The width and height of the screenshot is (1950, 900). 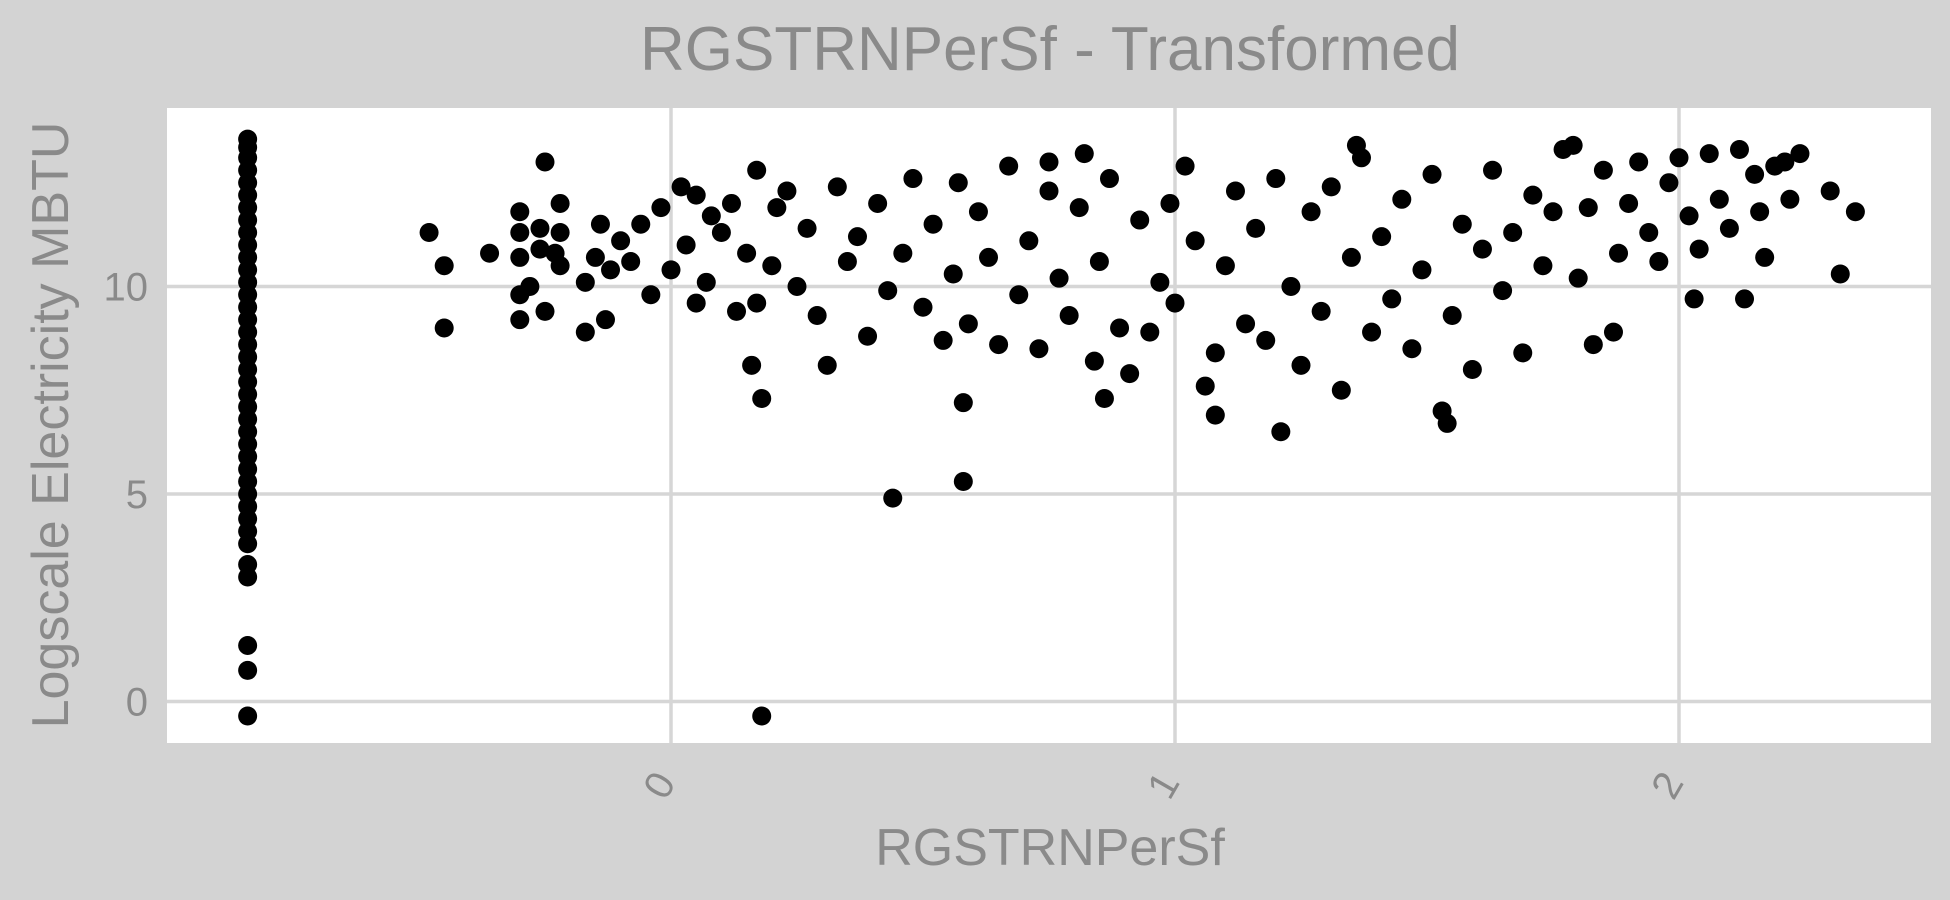 What do you see at coordinates (51, 425) in the screenshot?
I see `y-axis-title: Logscale Electricity MBTU` at bounding box center [51, 425].